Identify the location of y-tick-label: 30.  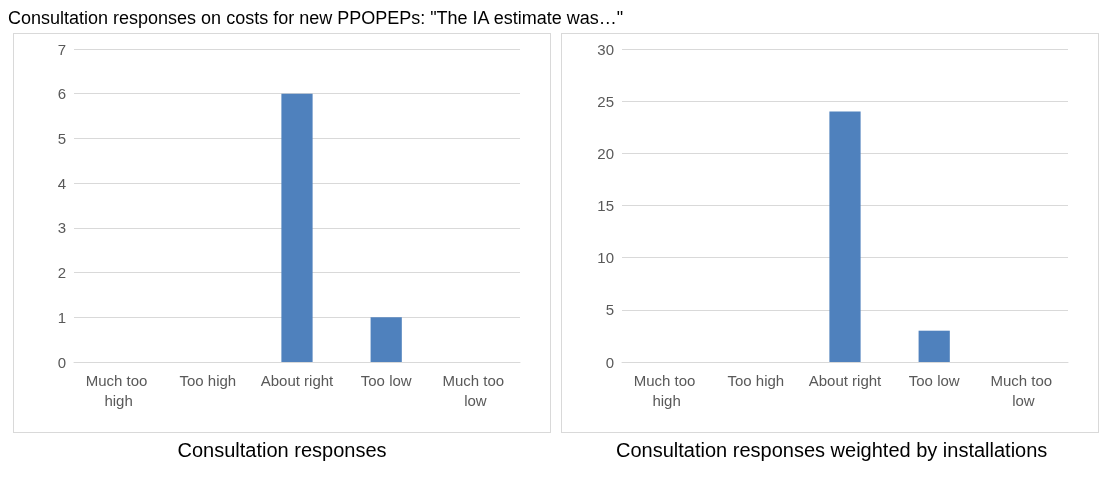
(605, 49).